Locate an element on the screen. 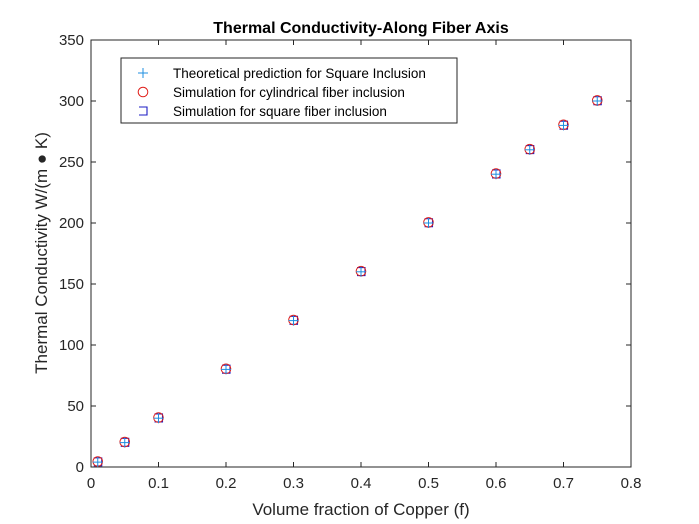 The image size is (699, 524). x-tick-label: 0.8 is located at coordinates (631, 483).